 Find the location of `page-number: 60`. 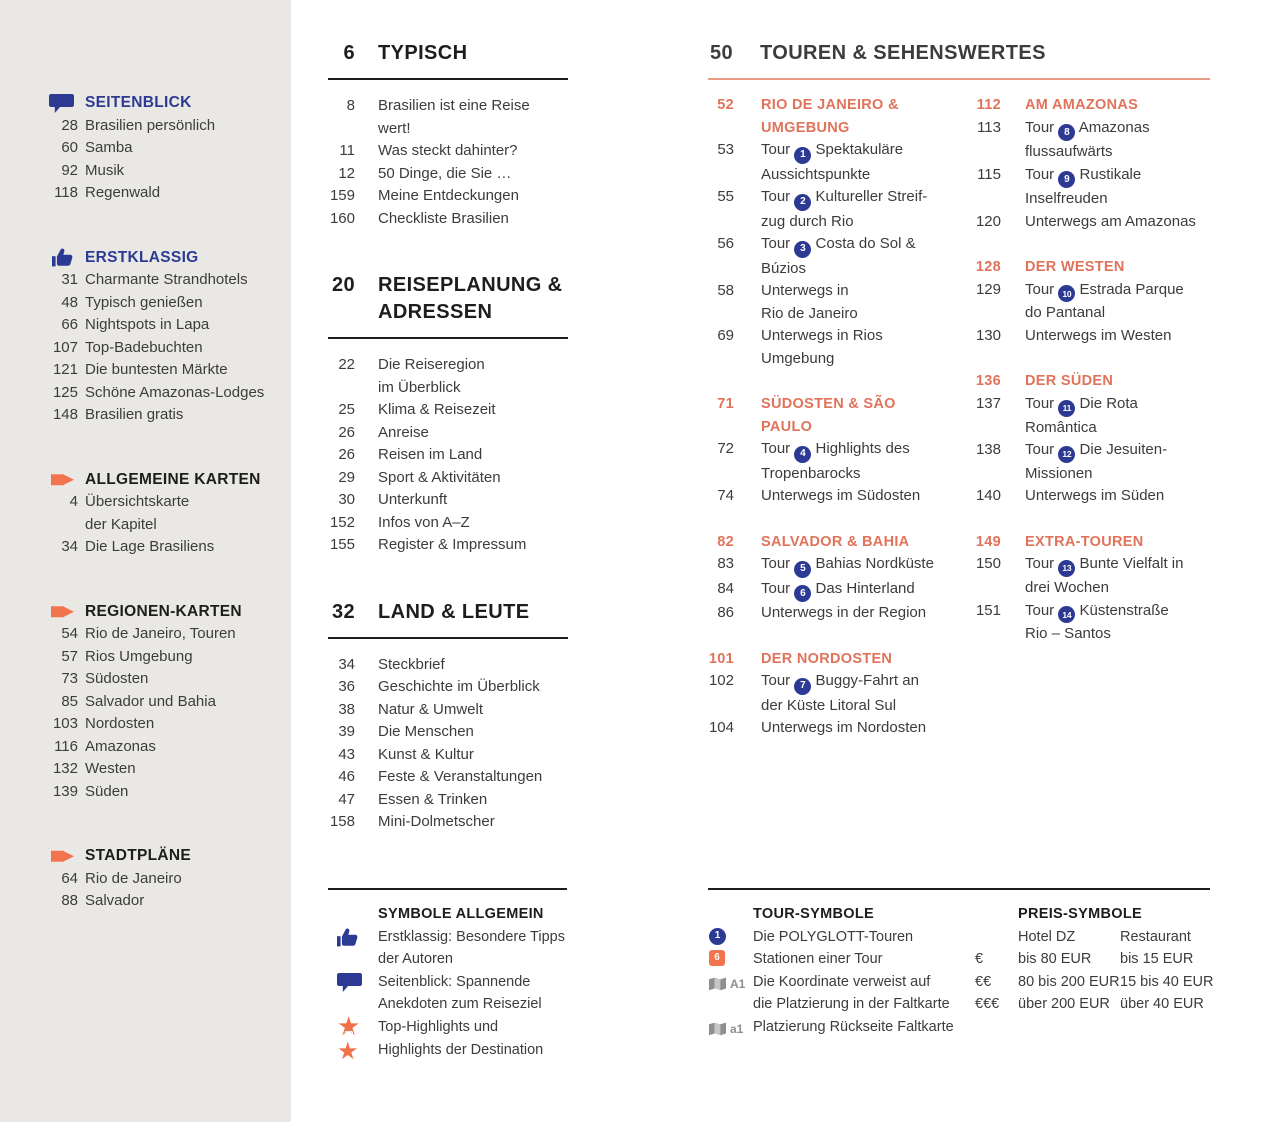

page-number: 60 is located at coordinates (69, 147).